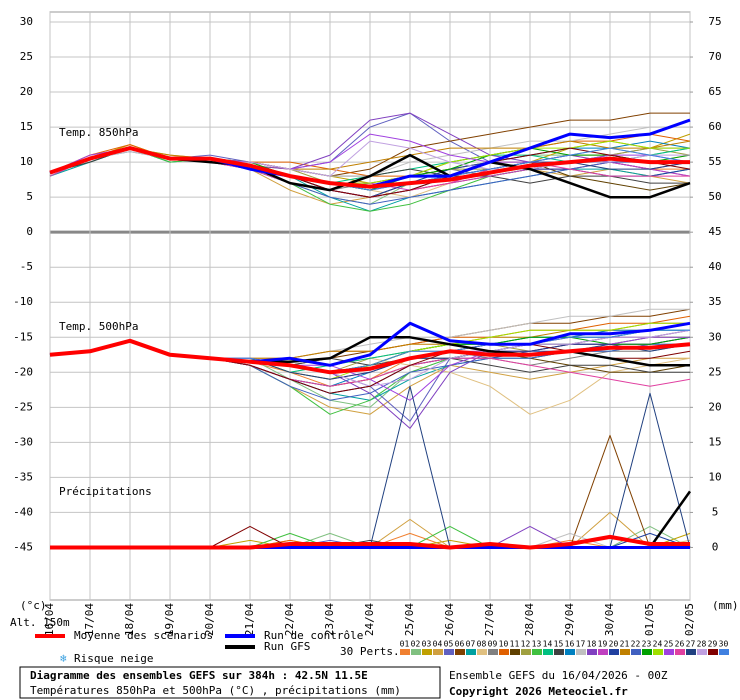 Image resolution: width=740 pixels, height=700 pixels. What do you see at coordinates (538, 691) in the screenshot?
I see `copyright: Copyright 2026 Meteociel.fr` at bounding box center [538, 691].